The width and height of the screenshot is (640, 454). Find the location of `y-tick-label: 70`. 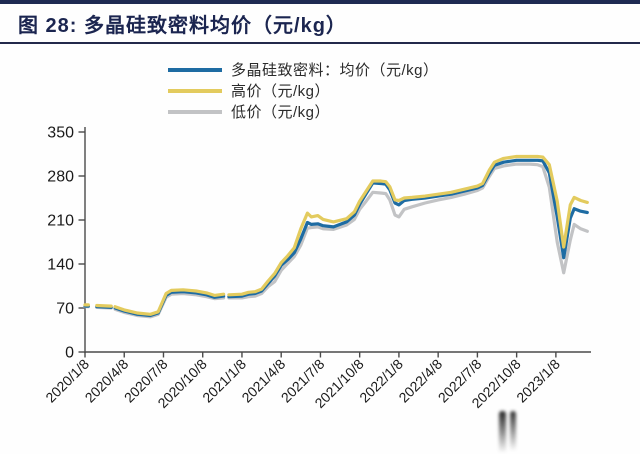

y-tick-label: 70 is located at coordinates (65, 309).